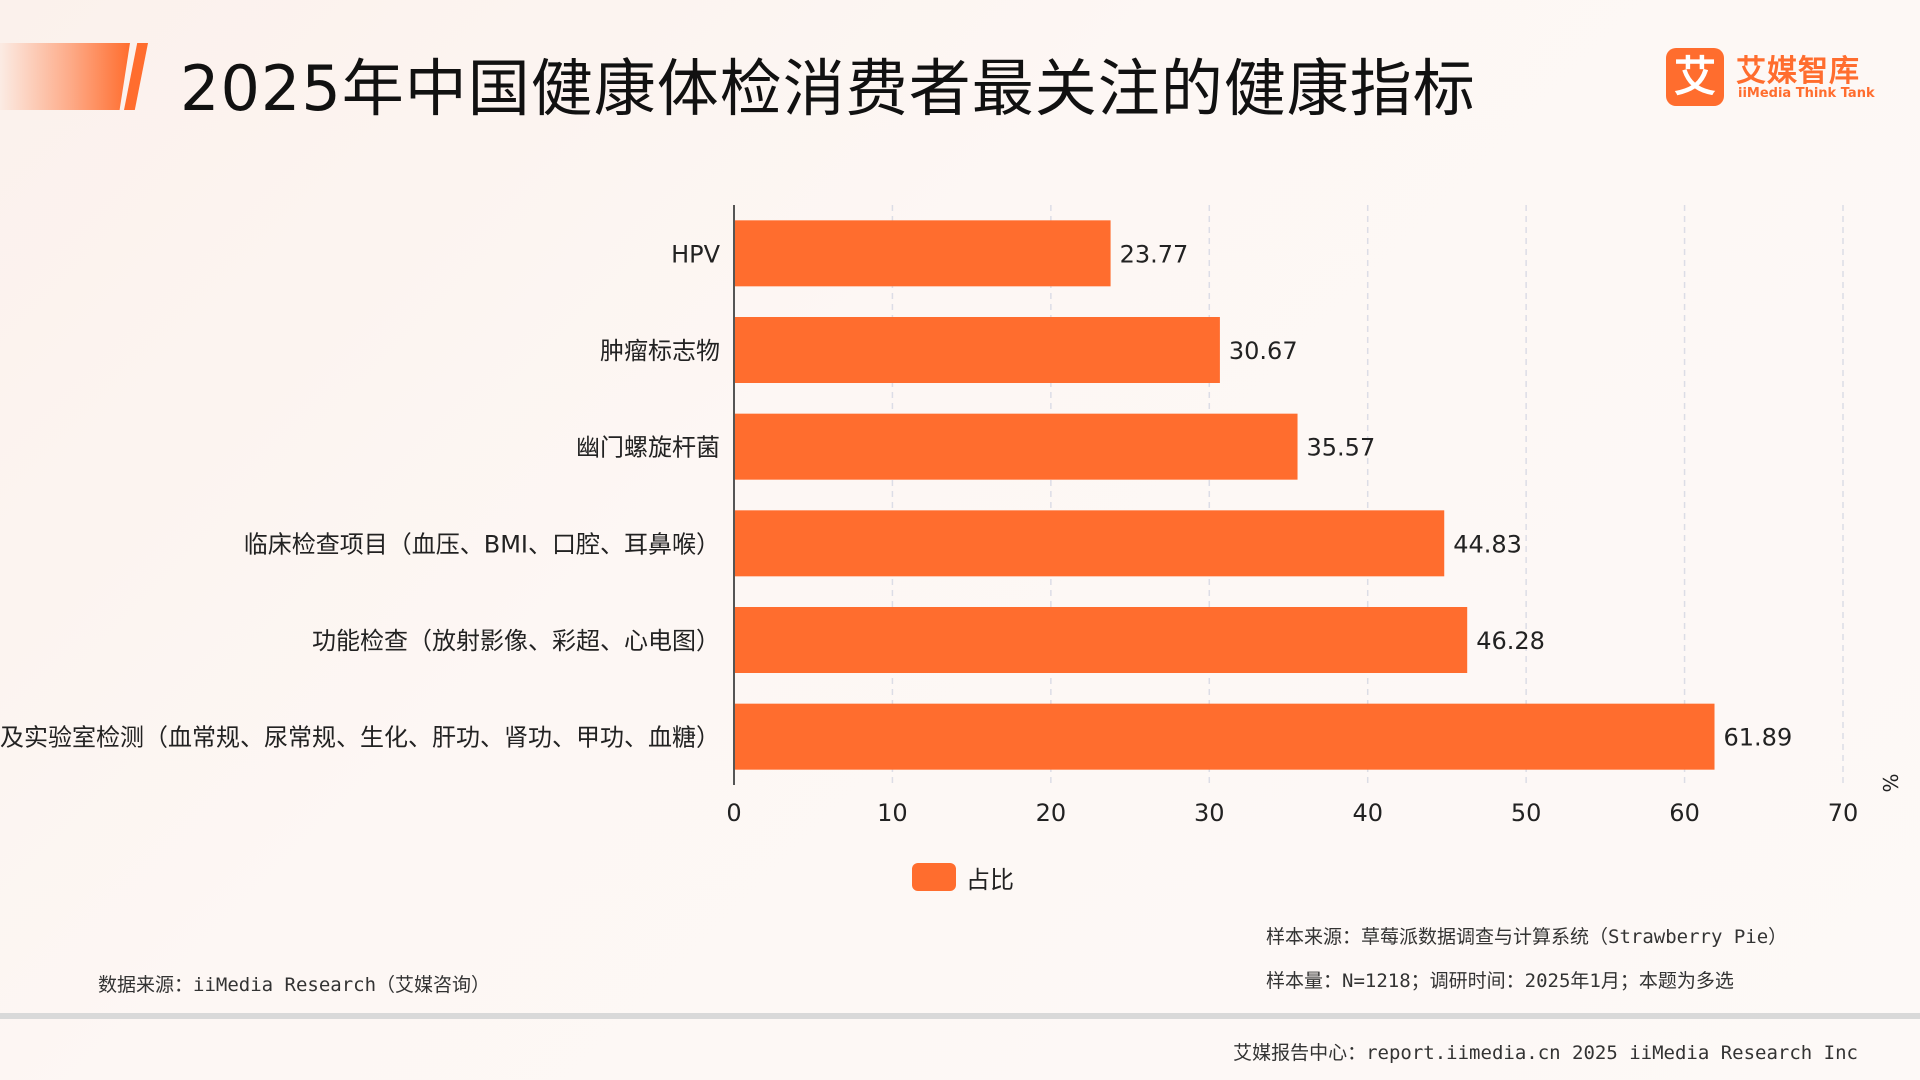  What do you see at coordinates (1209, 813) in the screenshot?
I see `x-tick-label: 30` at bounding box center [1209, 813].